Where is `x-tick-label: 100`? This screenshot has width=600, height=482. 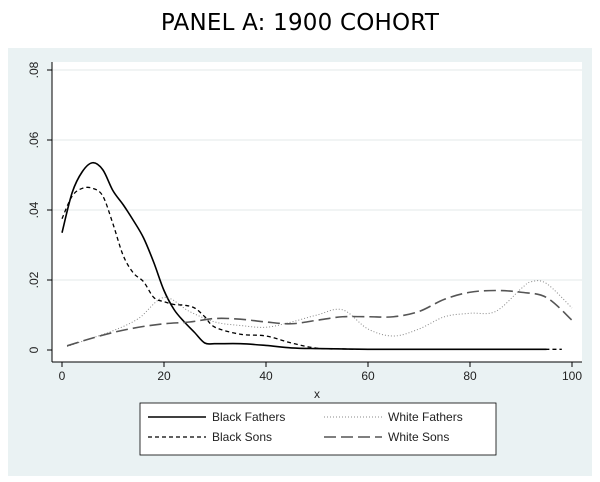 x-tick-label: 100 is located at coordinates (572, 376).